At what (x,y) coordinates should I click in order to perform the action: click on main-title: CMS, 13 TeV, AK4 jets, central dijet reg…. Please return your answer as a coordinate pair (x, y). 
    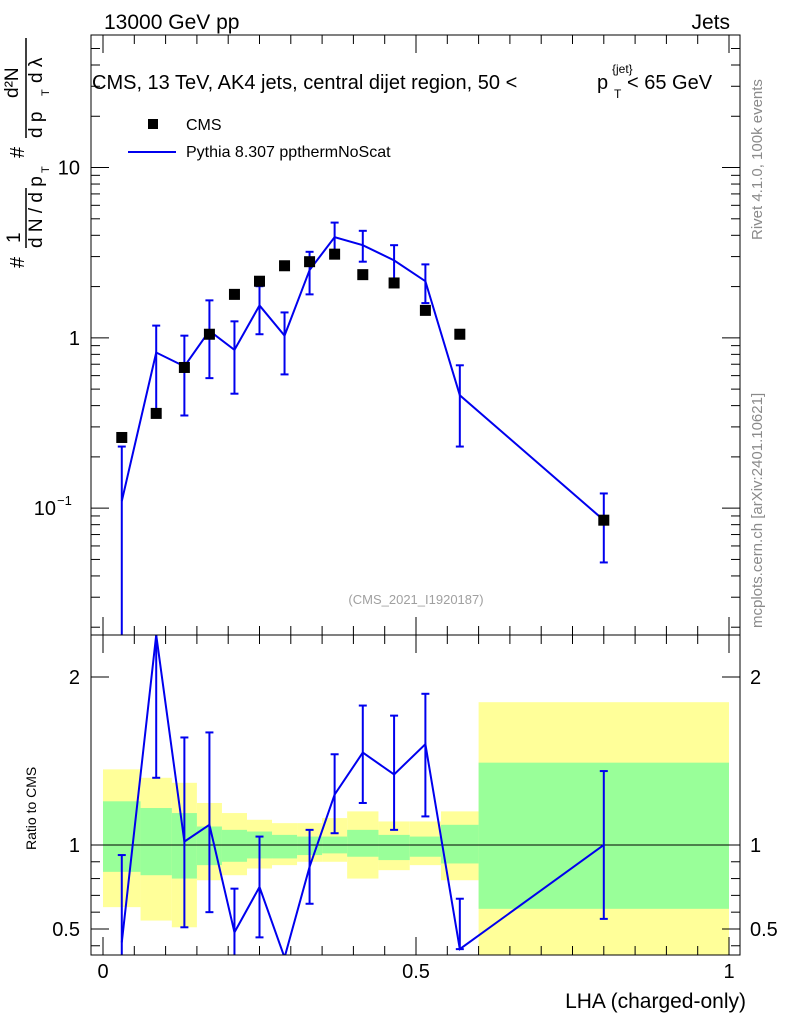
    Looking at the image, I should click on (304, 83).